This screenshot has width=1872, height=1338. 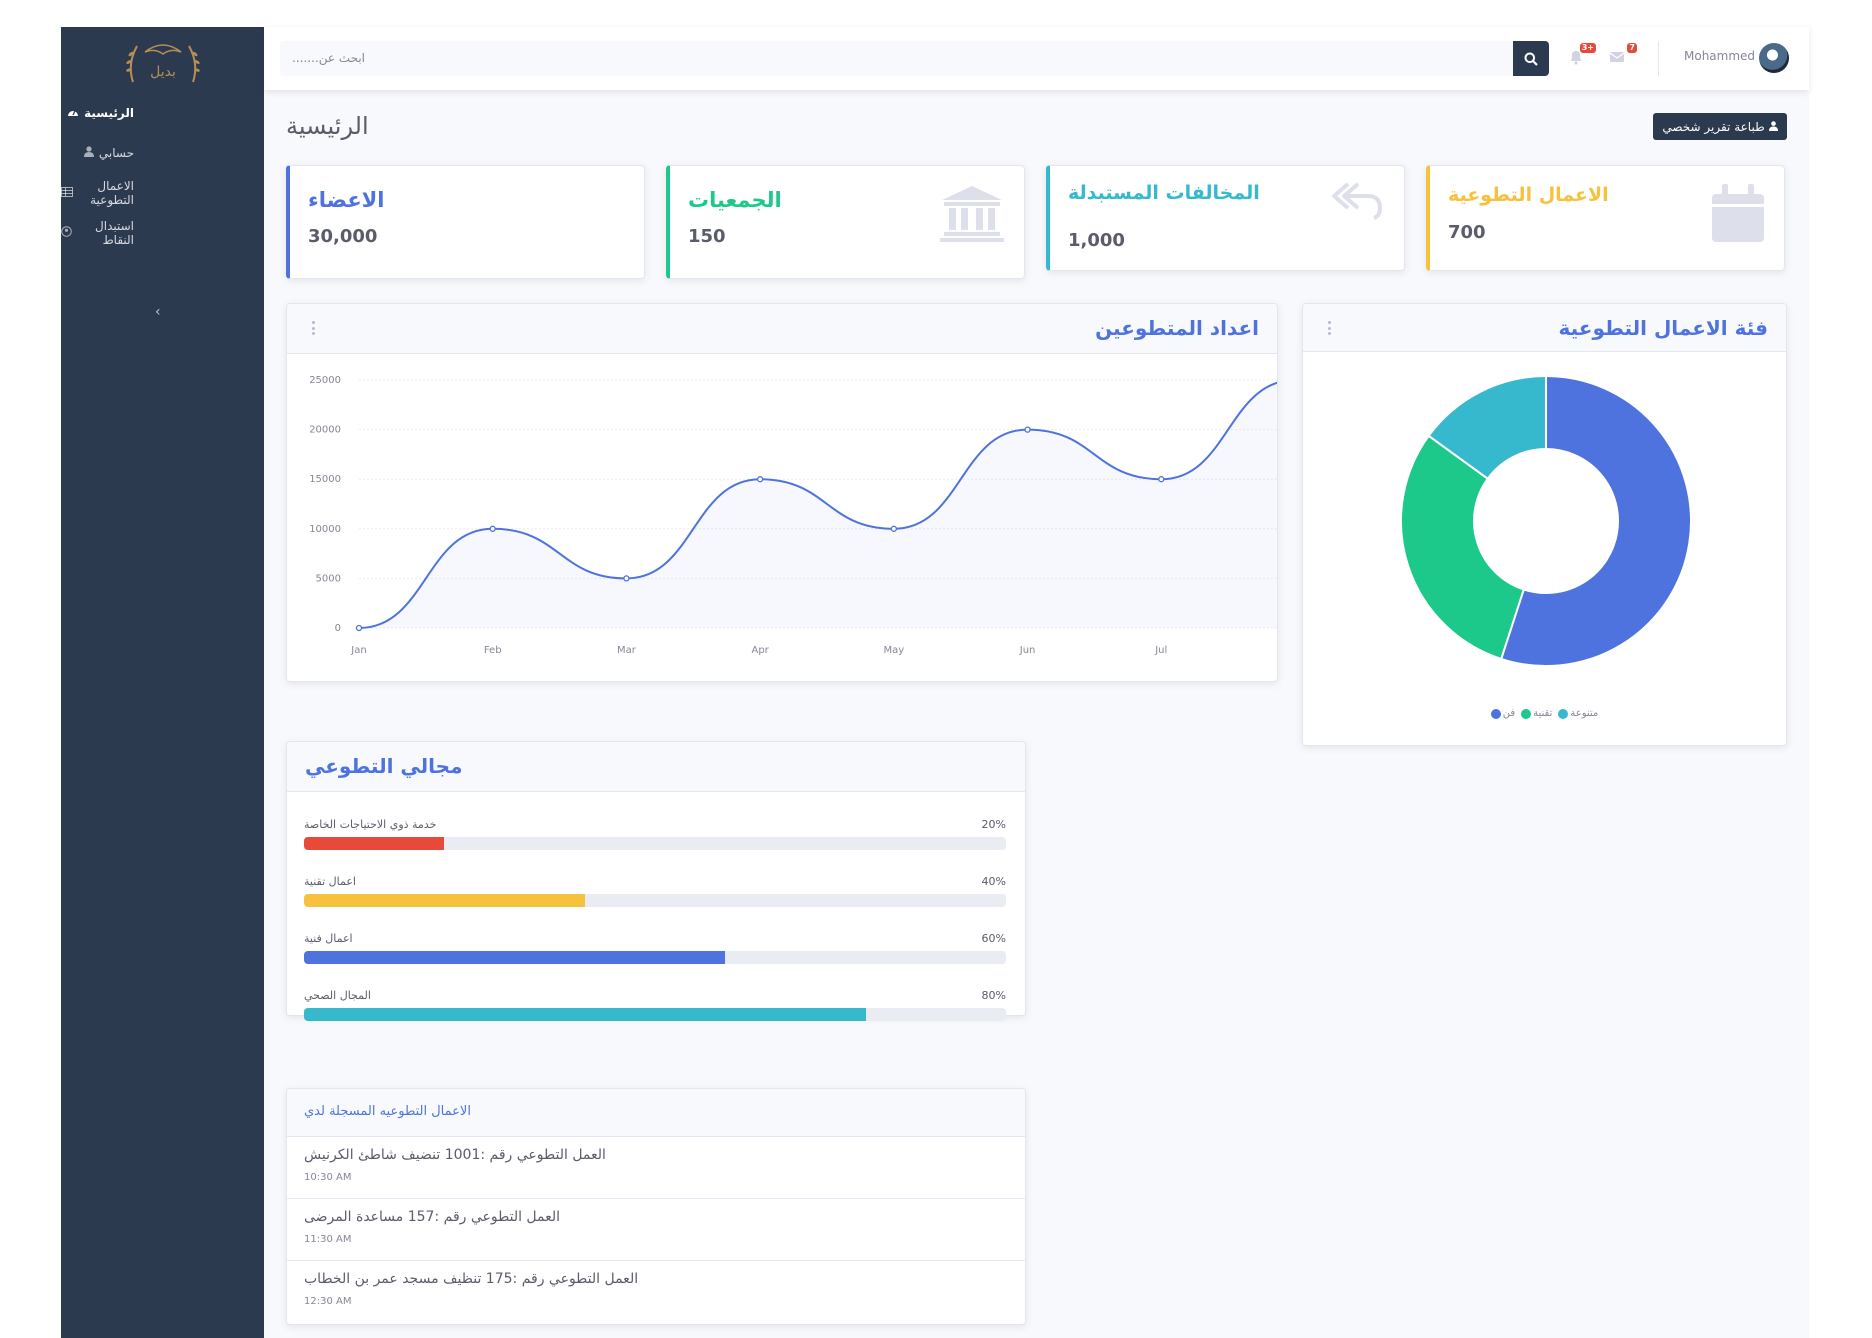 I want to click on stat-title: الاعمال التطوعية, so click(x=1528, y=195).